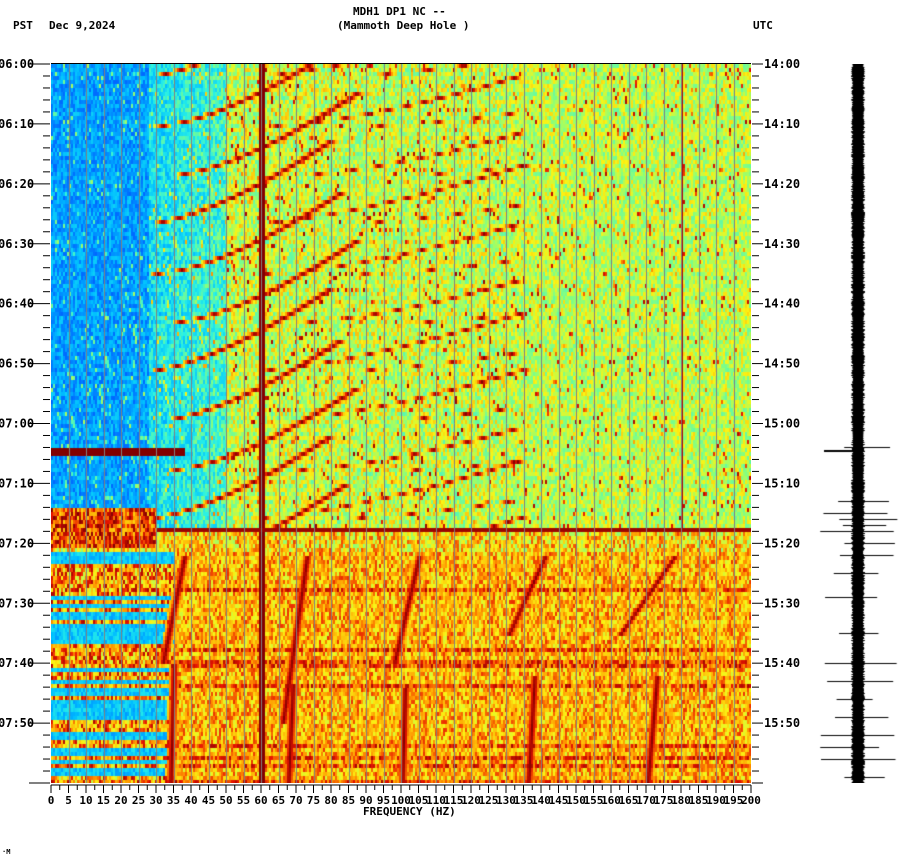  What do you see at coordinates (403, 25) in the screenshot?
I see `station-location: (Mammoth Deep Hole )` at bounding box center [403, 25].